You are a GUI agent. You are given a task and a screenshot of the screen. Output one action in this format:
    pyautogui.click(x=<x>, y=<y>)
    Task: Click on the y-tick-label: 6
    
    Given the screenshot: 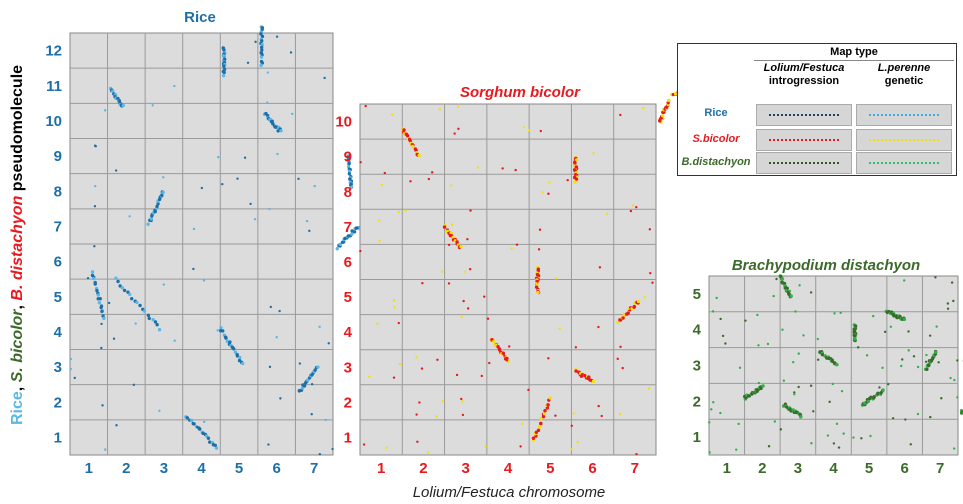 What is the action you would take?
    pyautogui.click(x=348, y=262)
    